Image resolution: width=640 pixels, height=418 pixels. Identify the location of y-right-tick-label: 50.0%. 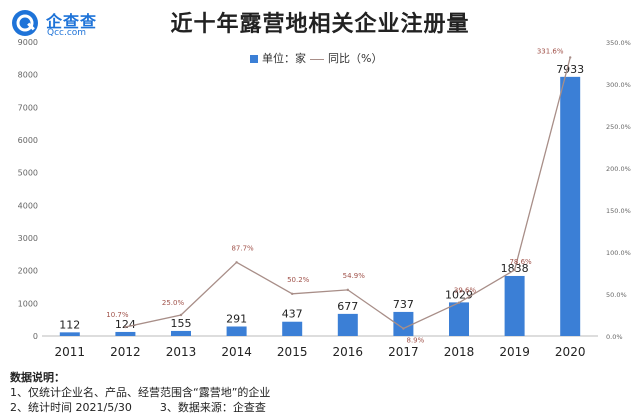
(616, 295).